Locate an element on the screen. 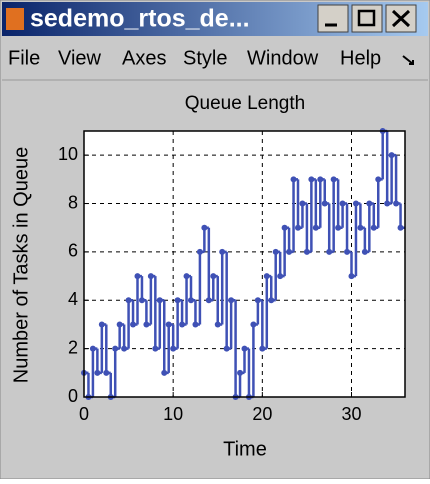 Image resolution: width=430 pixels, height=484 pixels. menu-arrow is located at coordinates (408, 60).